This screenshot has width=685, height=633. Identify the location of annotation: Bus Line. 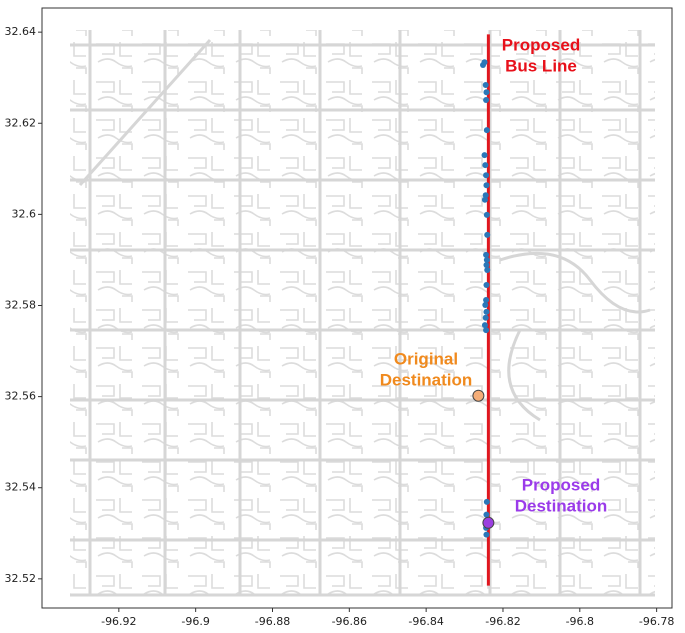
(541, 65).